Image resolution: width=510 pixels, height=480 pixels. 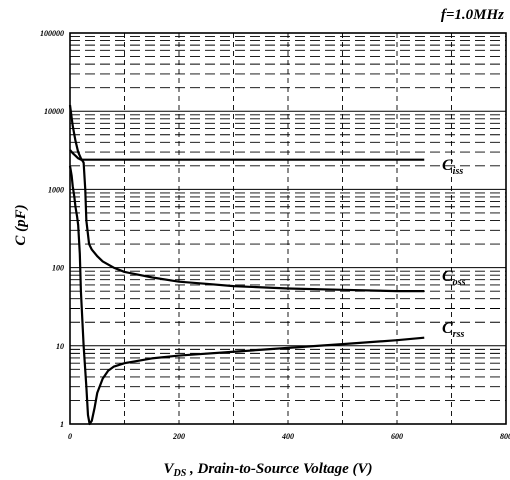 I want to click on series-label-crss: Crss, so click(x=453, y=330).